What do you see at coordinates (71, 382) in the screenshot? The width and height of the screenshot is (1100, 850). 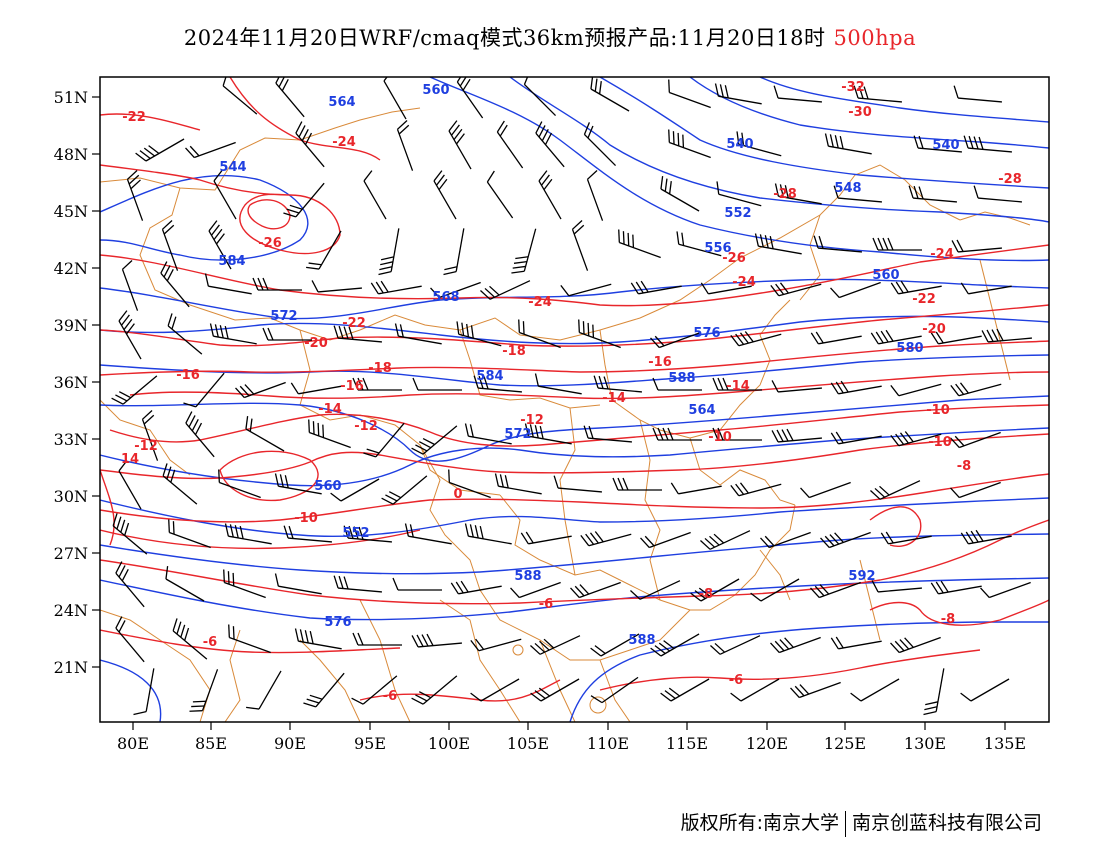 I see `lat-tick-label: 36N` at bounding box center [71, 382].